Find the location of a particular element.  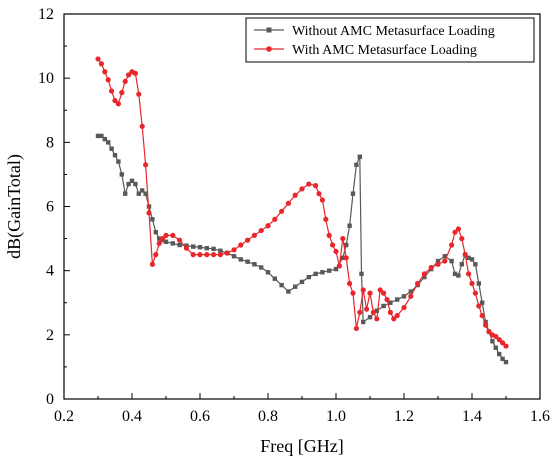

y-tick-label: 2 is located at coordinates (50, 335).